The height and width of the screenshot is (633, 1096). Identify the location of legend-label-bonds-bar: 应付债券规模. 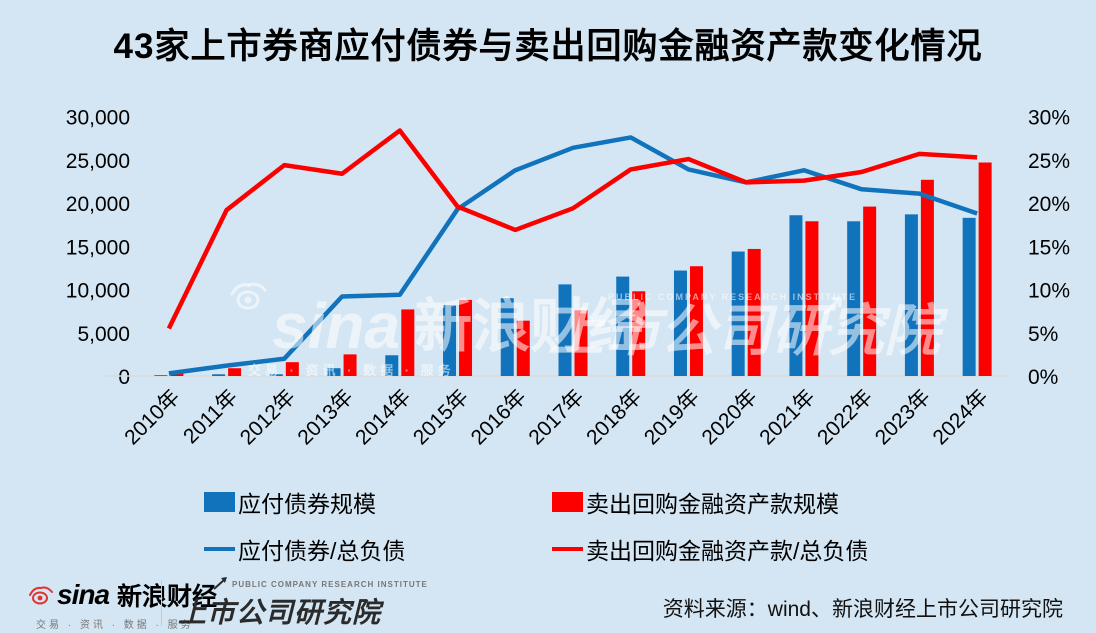
(307, 504).